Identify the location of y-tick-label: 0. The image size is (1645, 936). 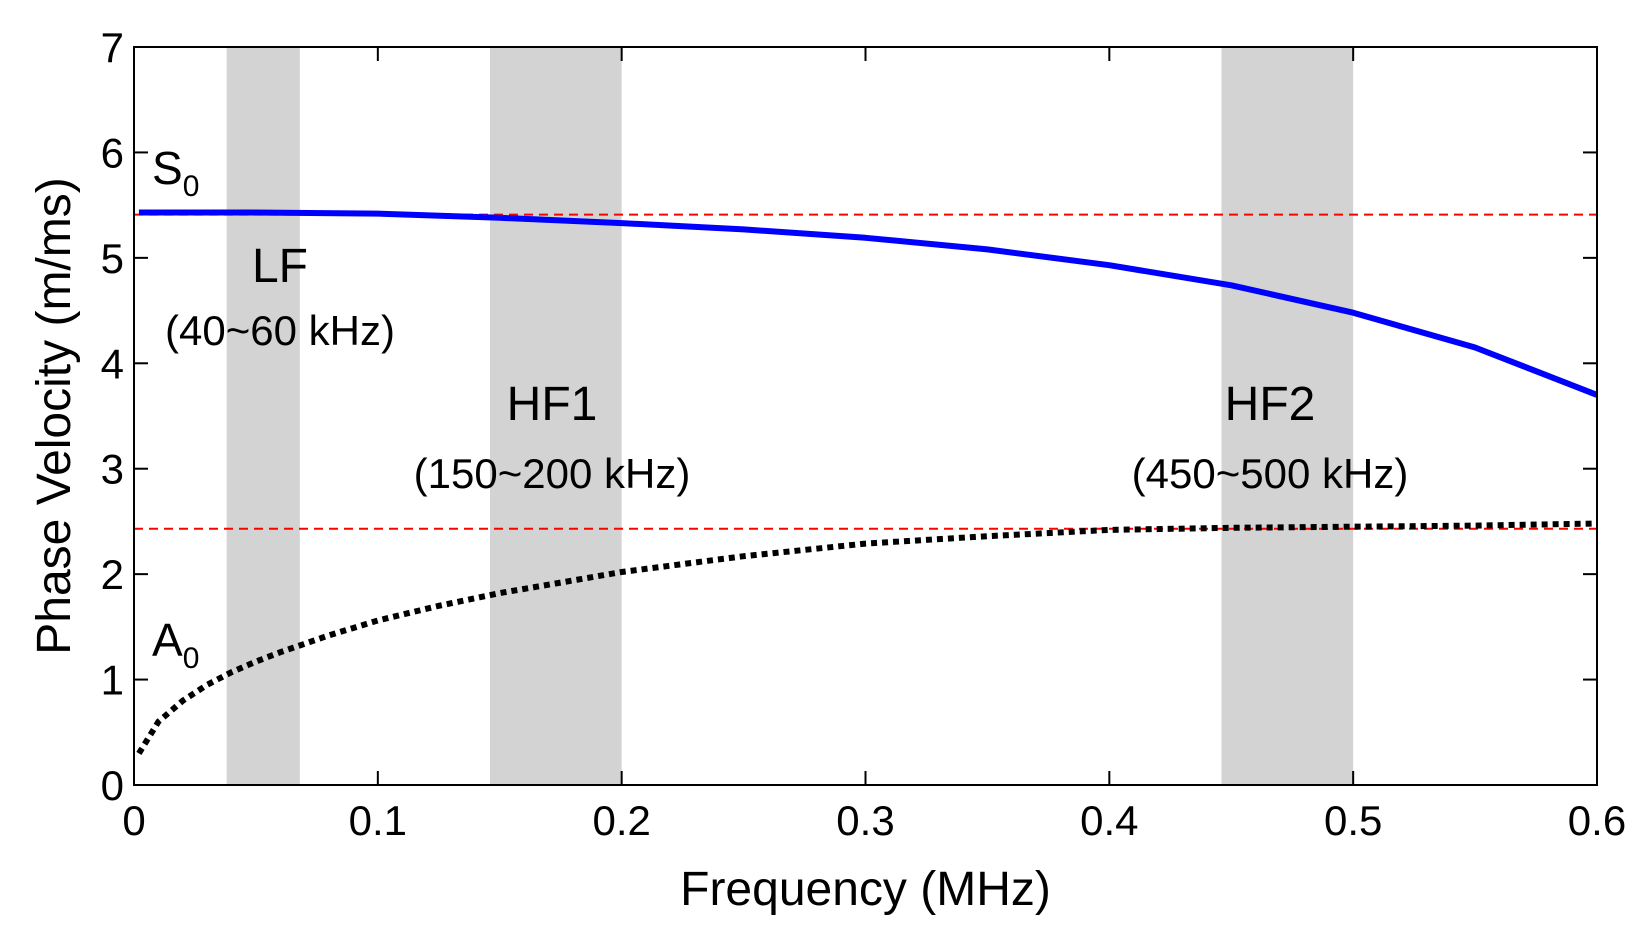
(112, 785).